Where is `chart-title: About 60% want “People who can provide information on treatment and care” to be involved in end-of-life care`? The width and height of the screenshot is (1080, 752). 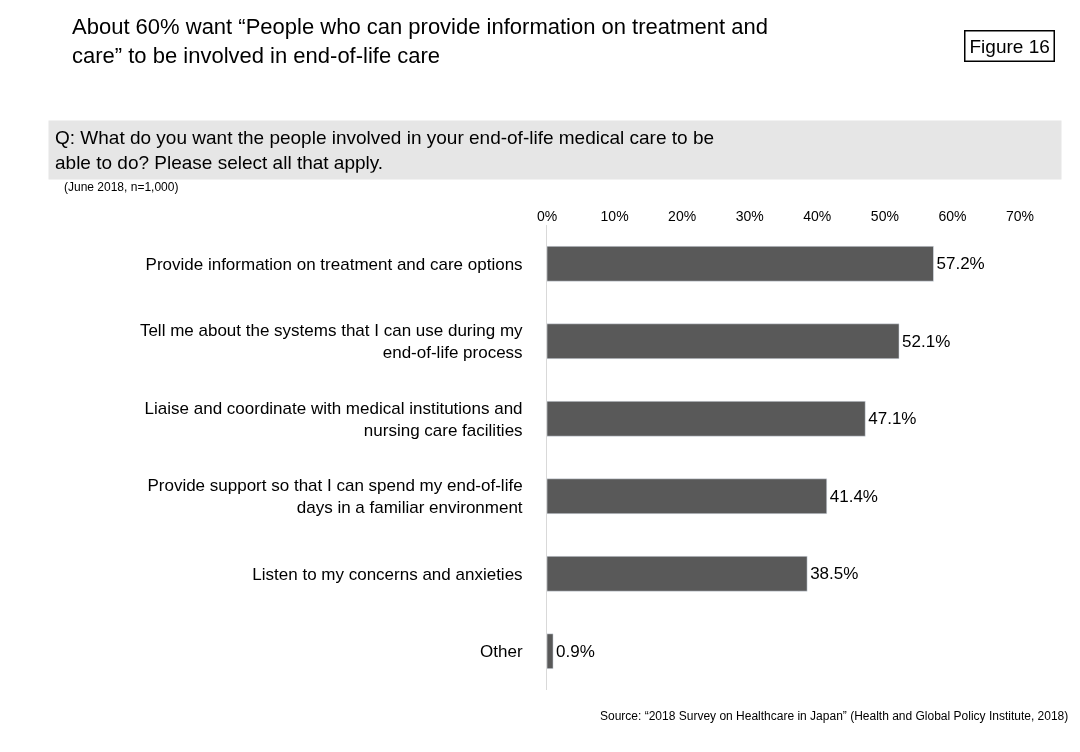
chart-title: About 60% want “People who can provide information on treatment and care” to be involved in end-of-life care is located at coordinates (420, 41).